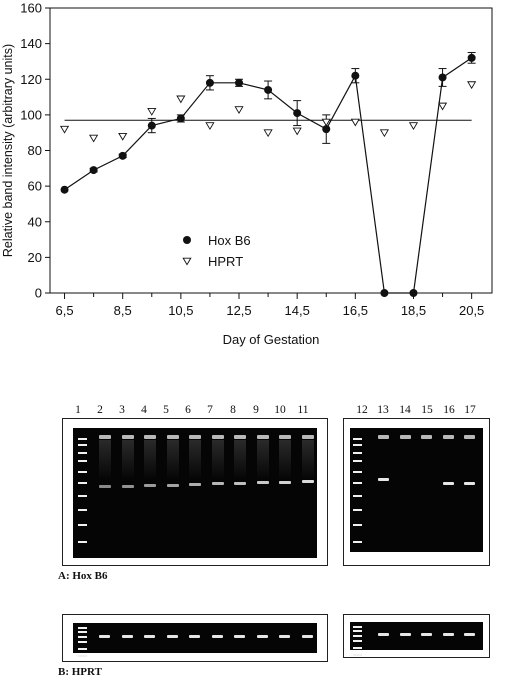 Image resolution: width=520 pixels, height=679 pixels. What do you see at coordinates (31, 43) in the screenshot?
I see `y-tick-label: 140` at bounding box center [31, 43].